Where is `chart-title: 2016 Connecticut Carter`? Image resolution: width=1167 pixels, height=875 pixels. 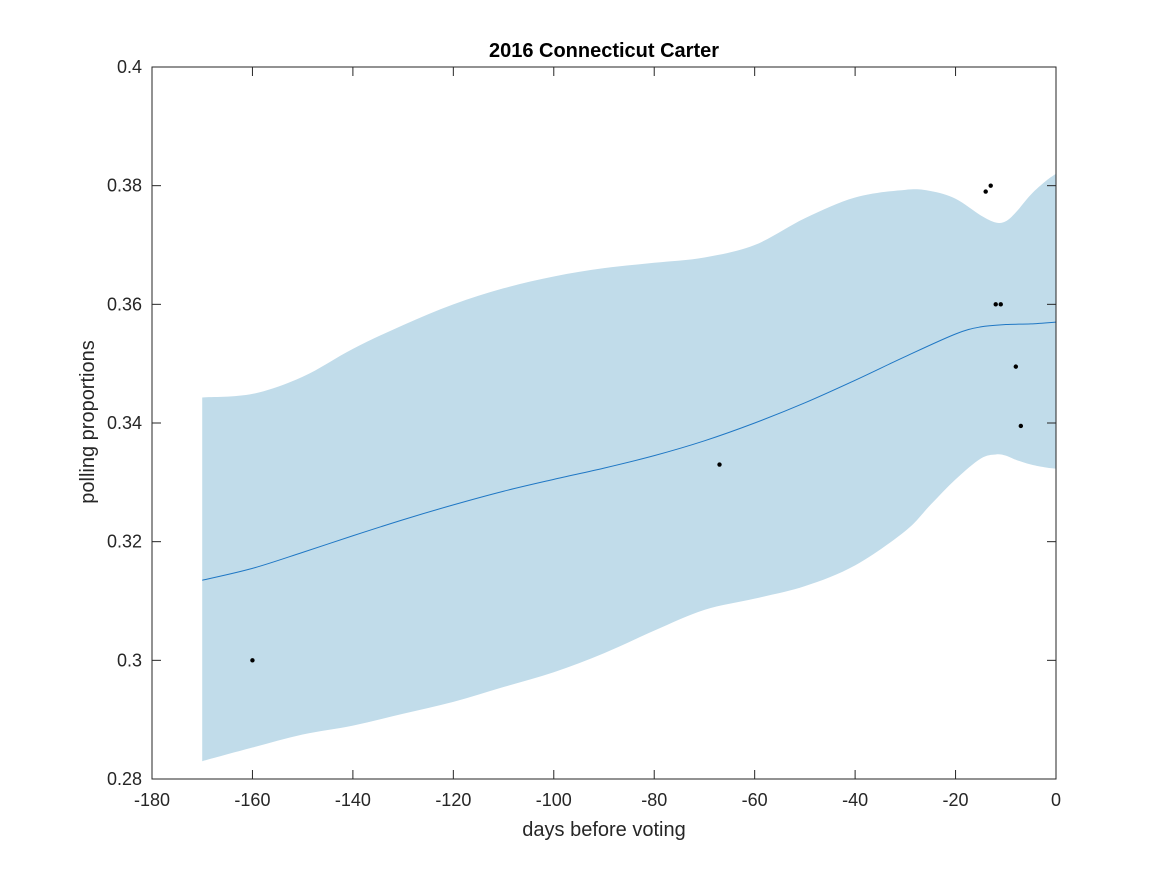
chart-title: 2016 Connecticut Carter is located at coordinates (604, 51).